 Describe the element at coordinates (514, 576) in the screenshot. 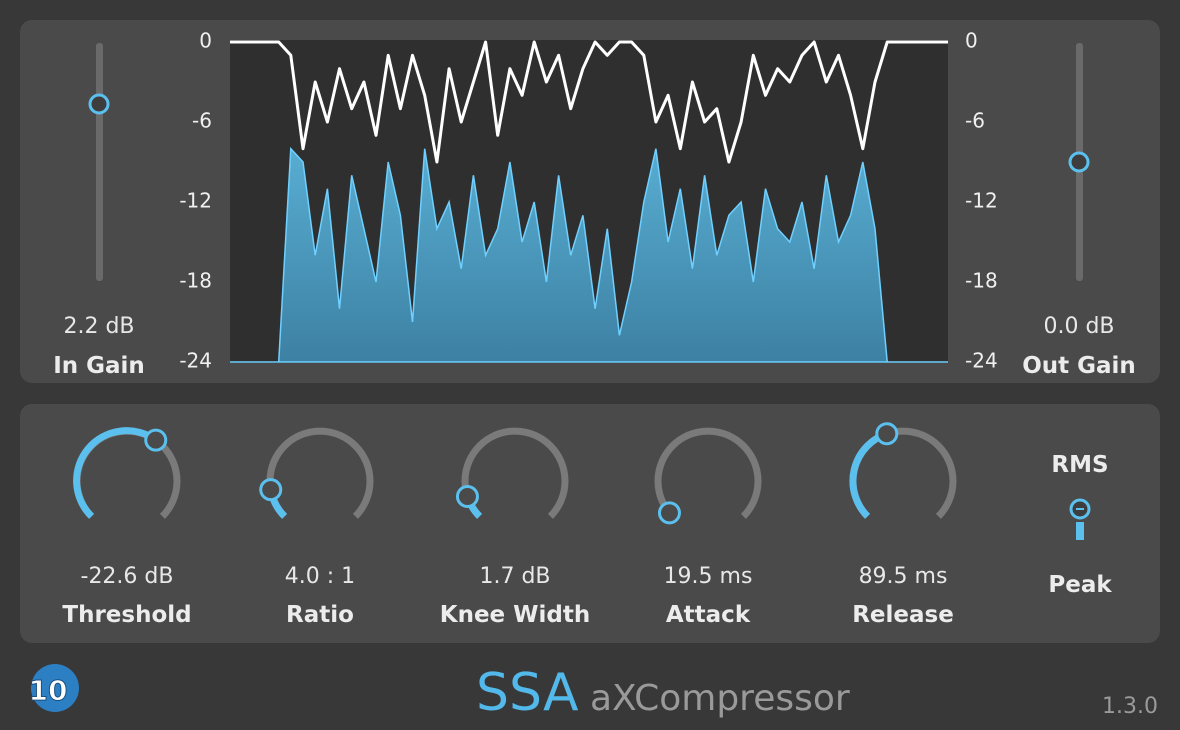

I see `knob-value: 1.7 dB` at that location.